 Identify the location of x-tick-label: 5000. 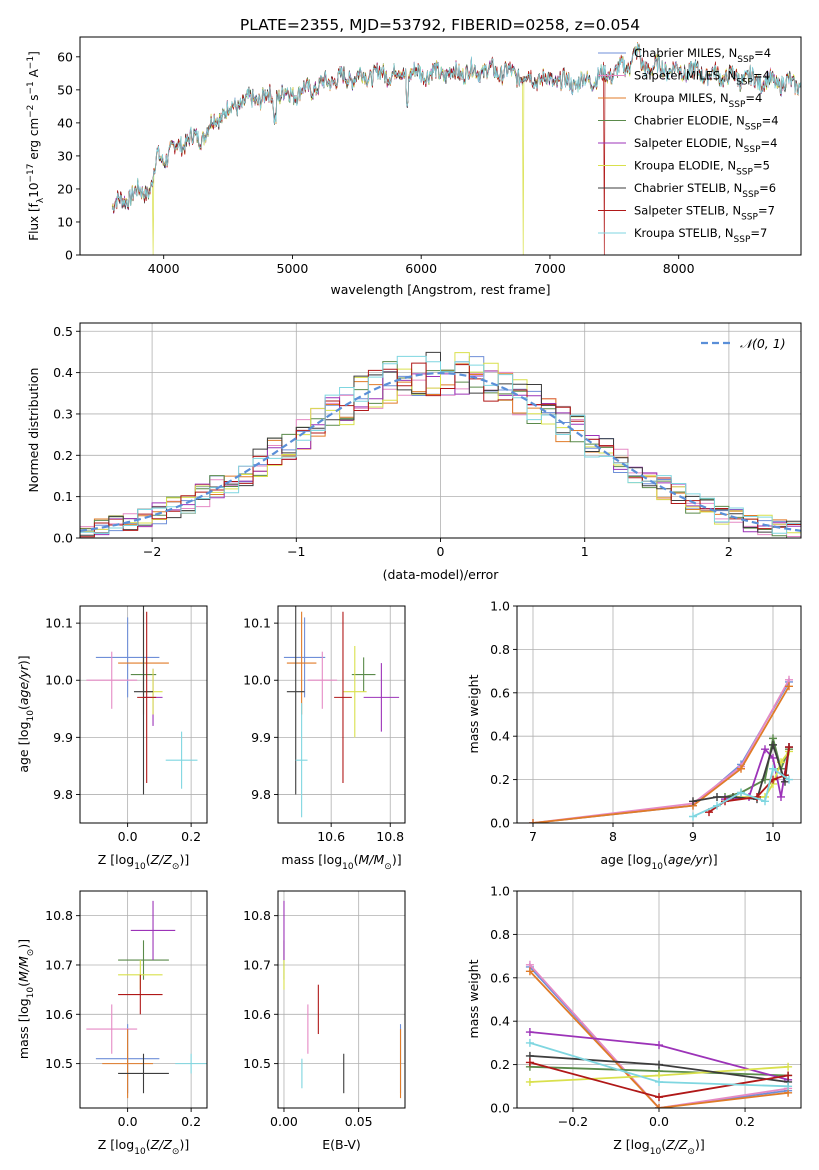
(293, 268).